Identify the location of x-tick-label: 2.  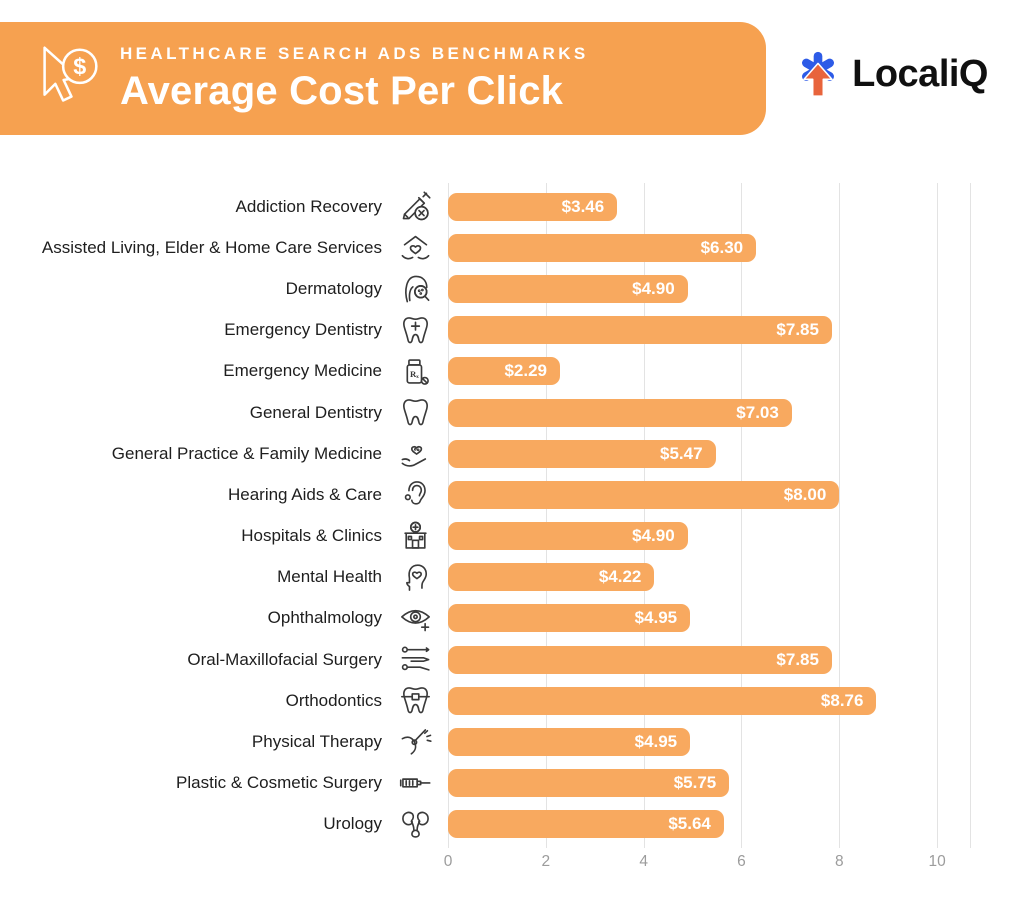
(546, 861).